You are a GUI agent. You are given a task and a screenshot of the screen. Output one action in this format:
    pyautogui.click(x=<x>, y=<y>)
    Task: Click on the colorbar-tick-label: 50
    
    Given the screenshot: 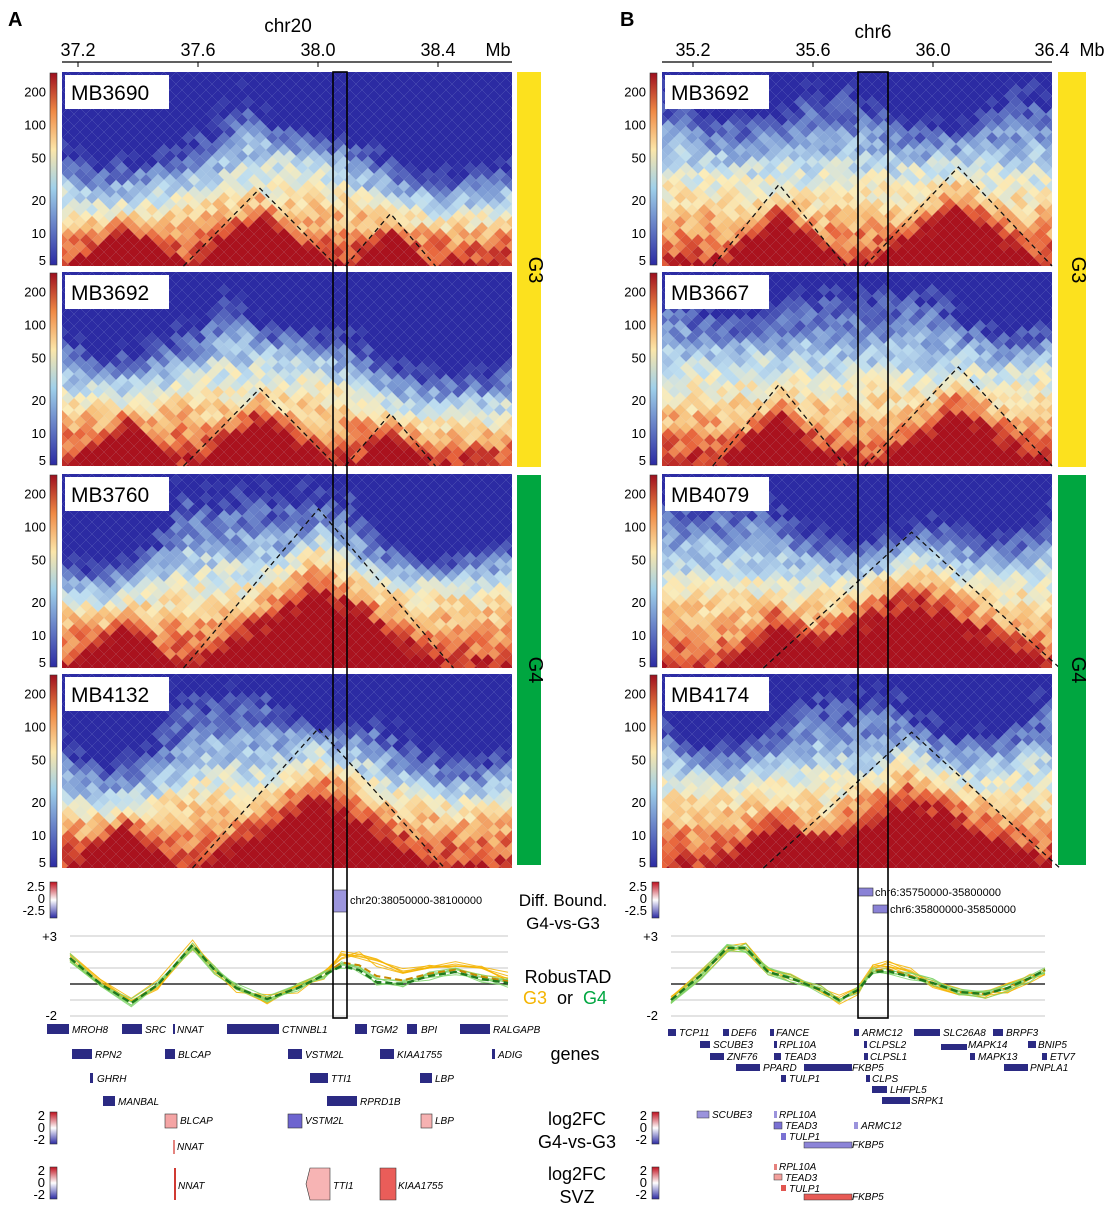 What is the action you would take?
    pyautogui.click(x=39, y=559)
    